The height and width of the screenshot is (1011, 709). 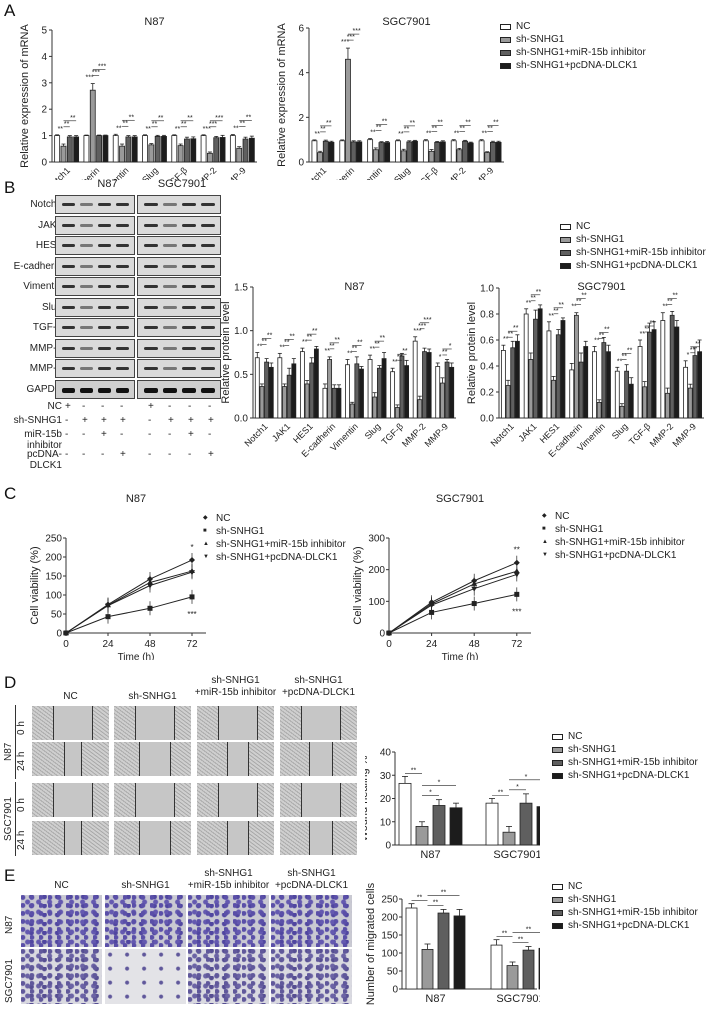 I want to click on svg-text: 100, so click(x=376, y=602).